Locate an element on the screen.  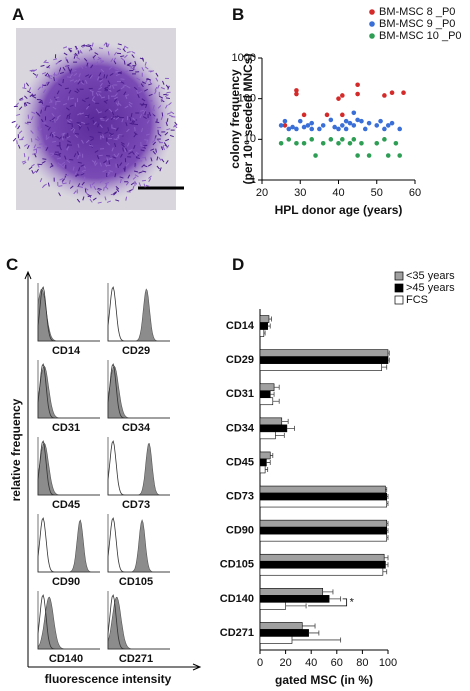
marker-label: CD31 is located at coordinates (66, 428).